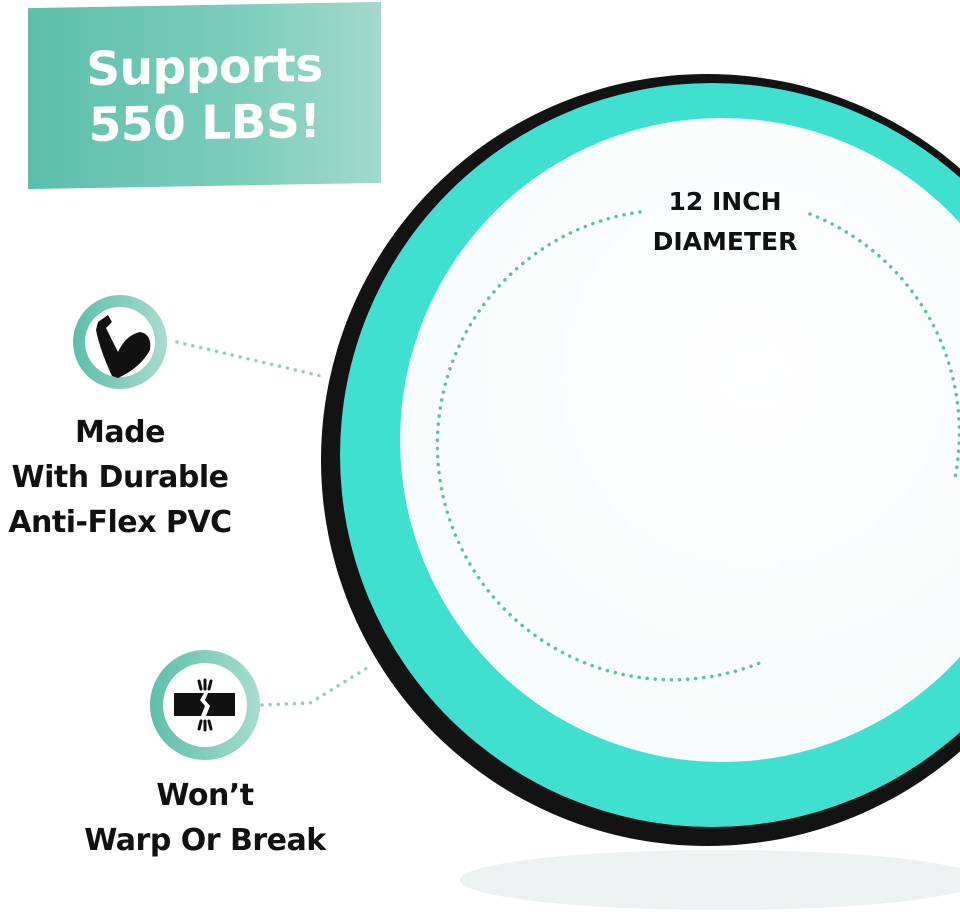 Image resolution: width=960 pixels, height=921 pixels. I want to click on diameter-line-2: DIAMETER, so click(725, 241).